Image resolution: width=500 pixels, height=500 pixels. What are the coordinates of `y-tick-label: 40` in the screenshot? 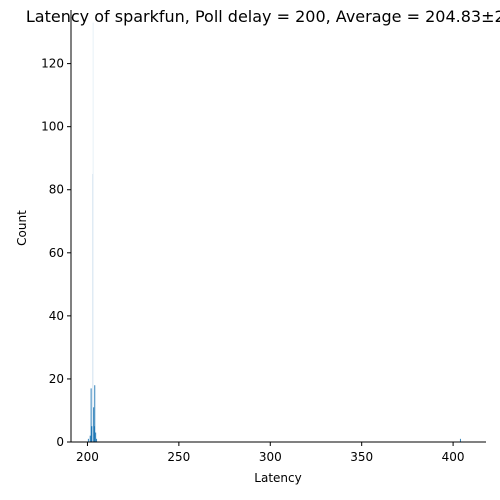 It's located at (56, 316).